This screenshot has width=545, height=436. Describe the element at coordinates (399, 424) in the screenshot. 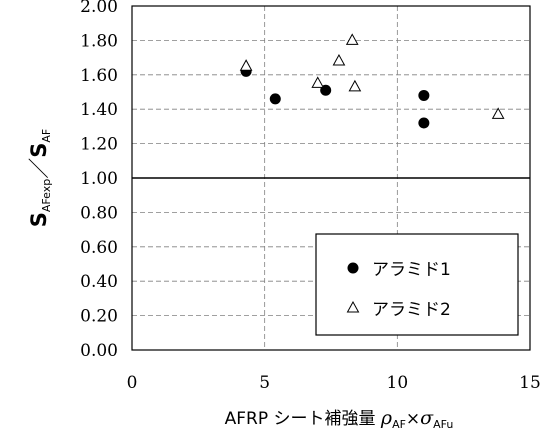

I see `x-axis-label-rho-sub: AF` at that location.